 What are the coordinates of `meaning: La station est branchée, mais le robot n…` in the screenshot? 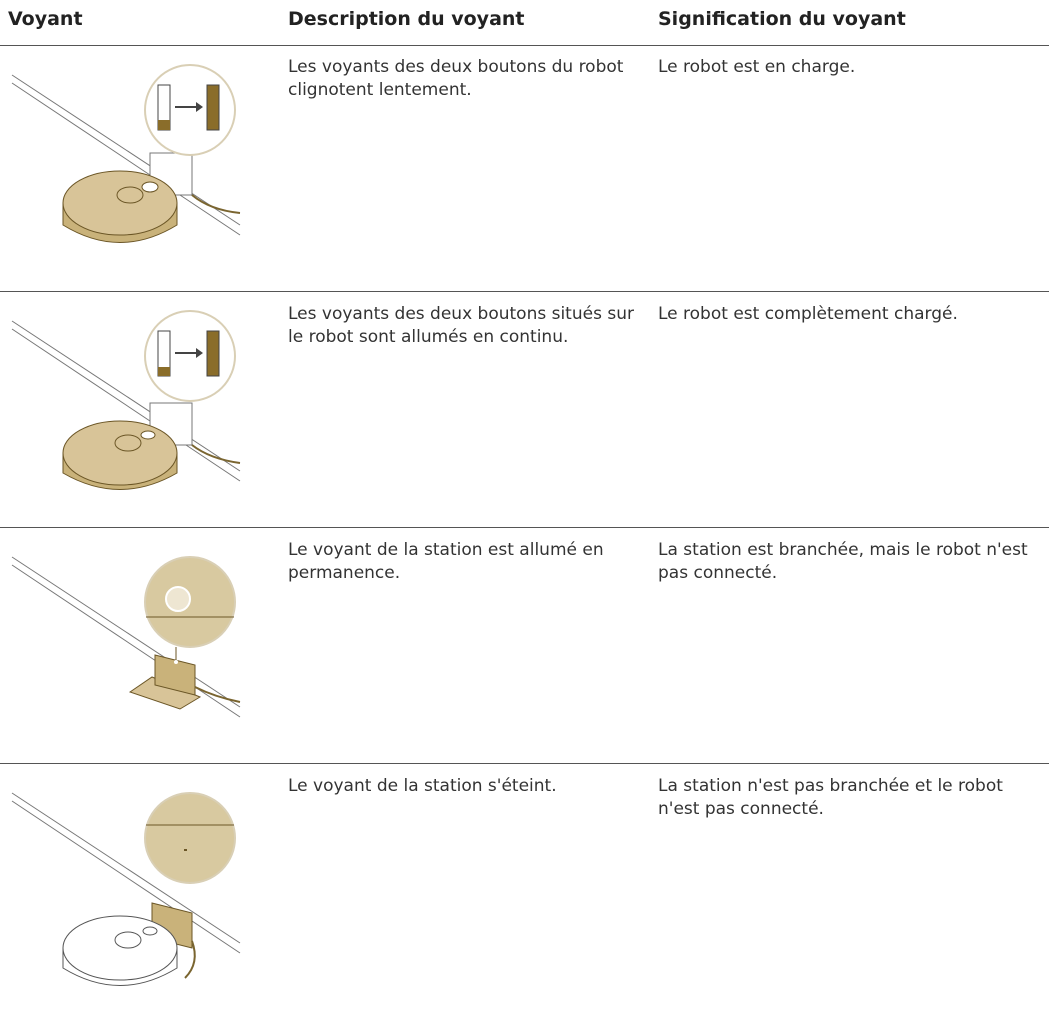 It's located at (843, 561).